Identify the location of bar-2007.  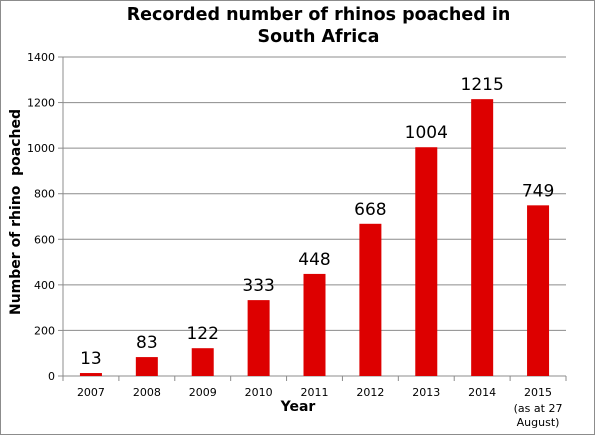
(90, 374).